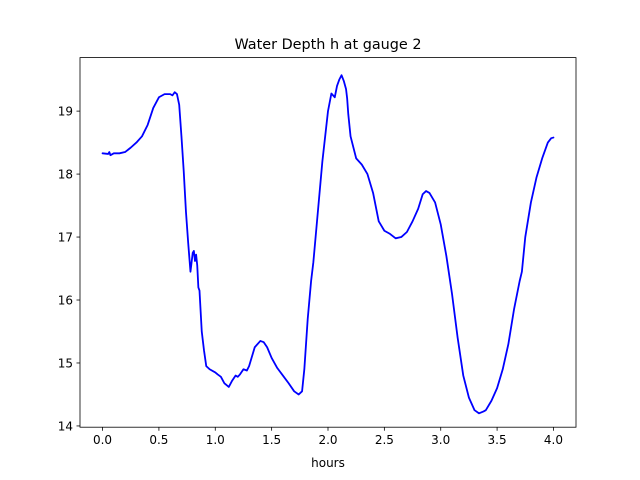 The width and height of the screenshot is (640, 480). What do you see at coordinates (65, 363) in the screenshot?
I see `y-tick-label: 15` at bounding box center [65, 363].